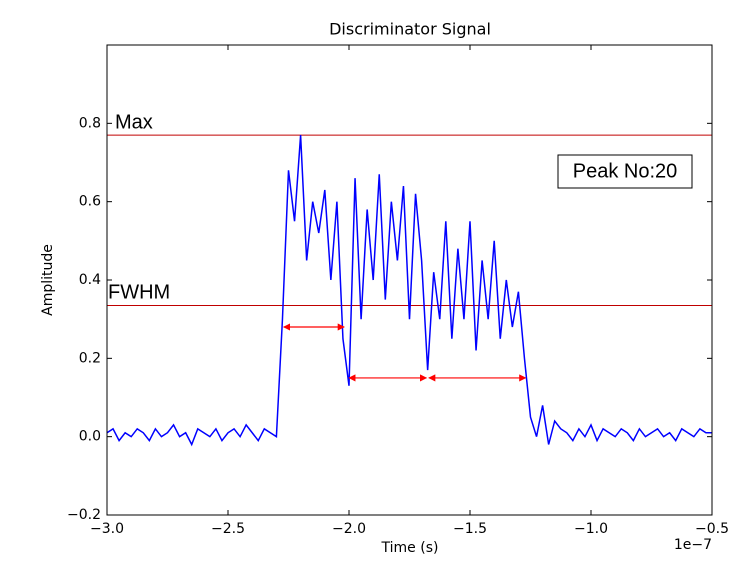 This screenshot has width=755, height=583. What do you see at coordinates (90, 202) in the screenshot?
I see `y-tick-label: 0.6` at bounding box center [90, 202].